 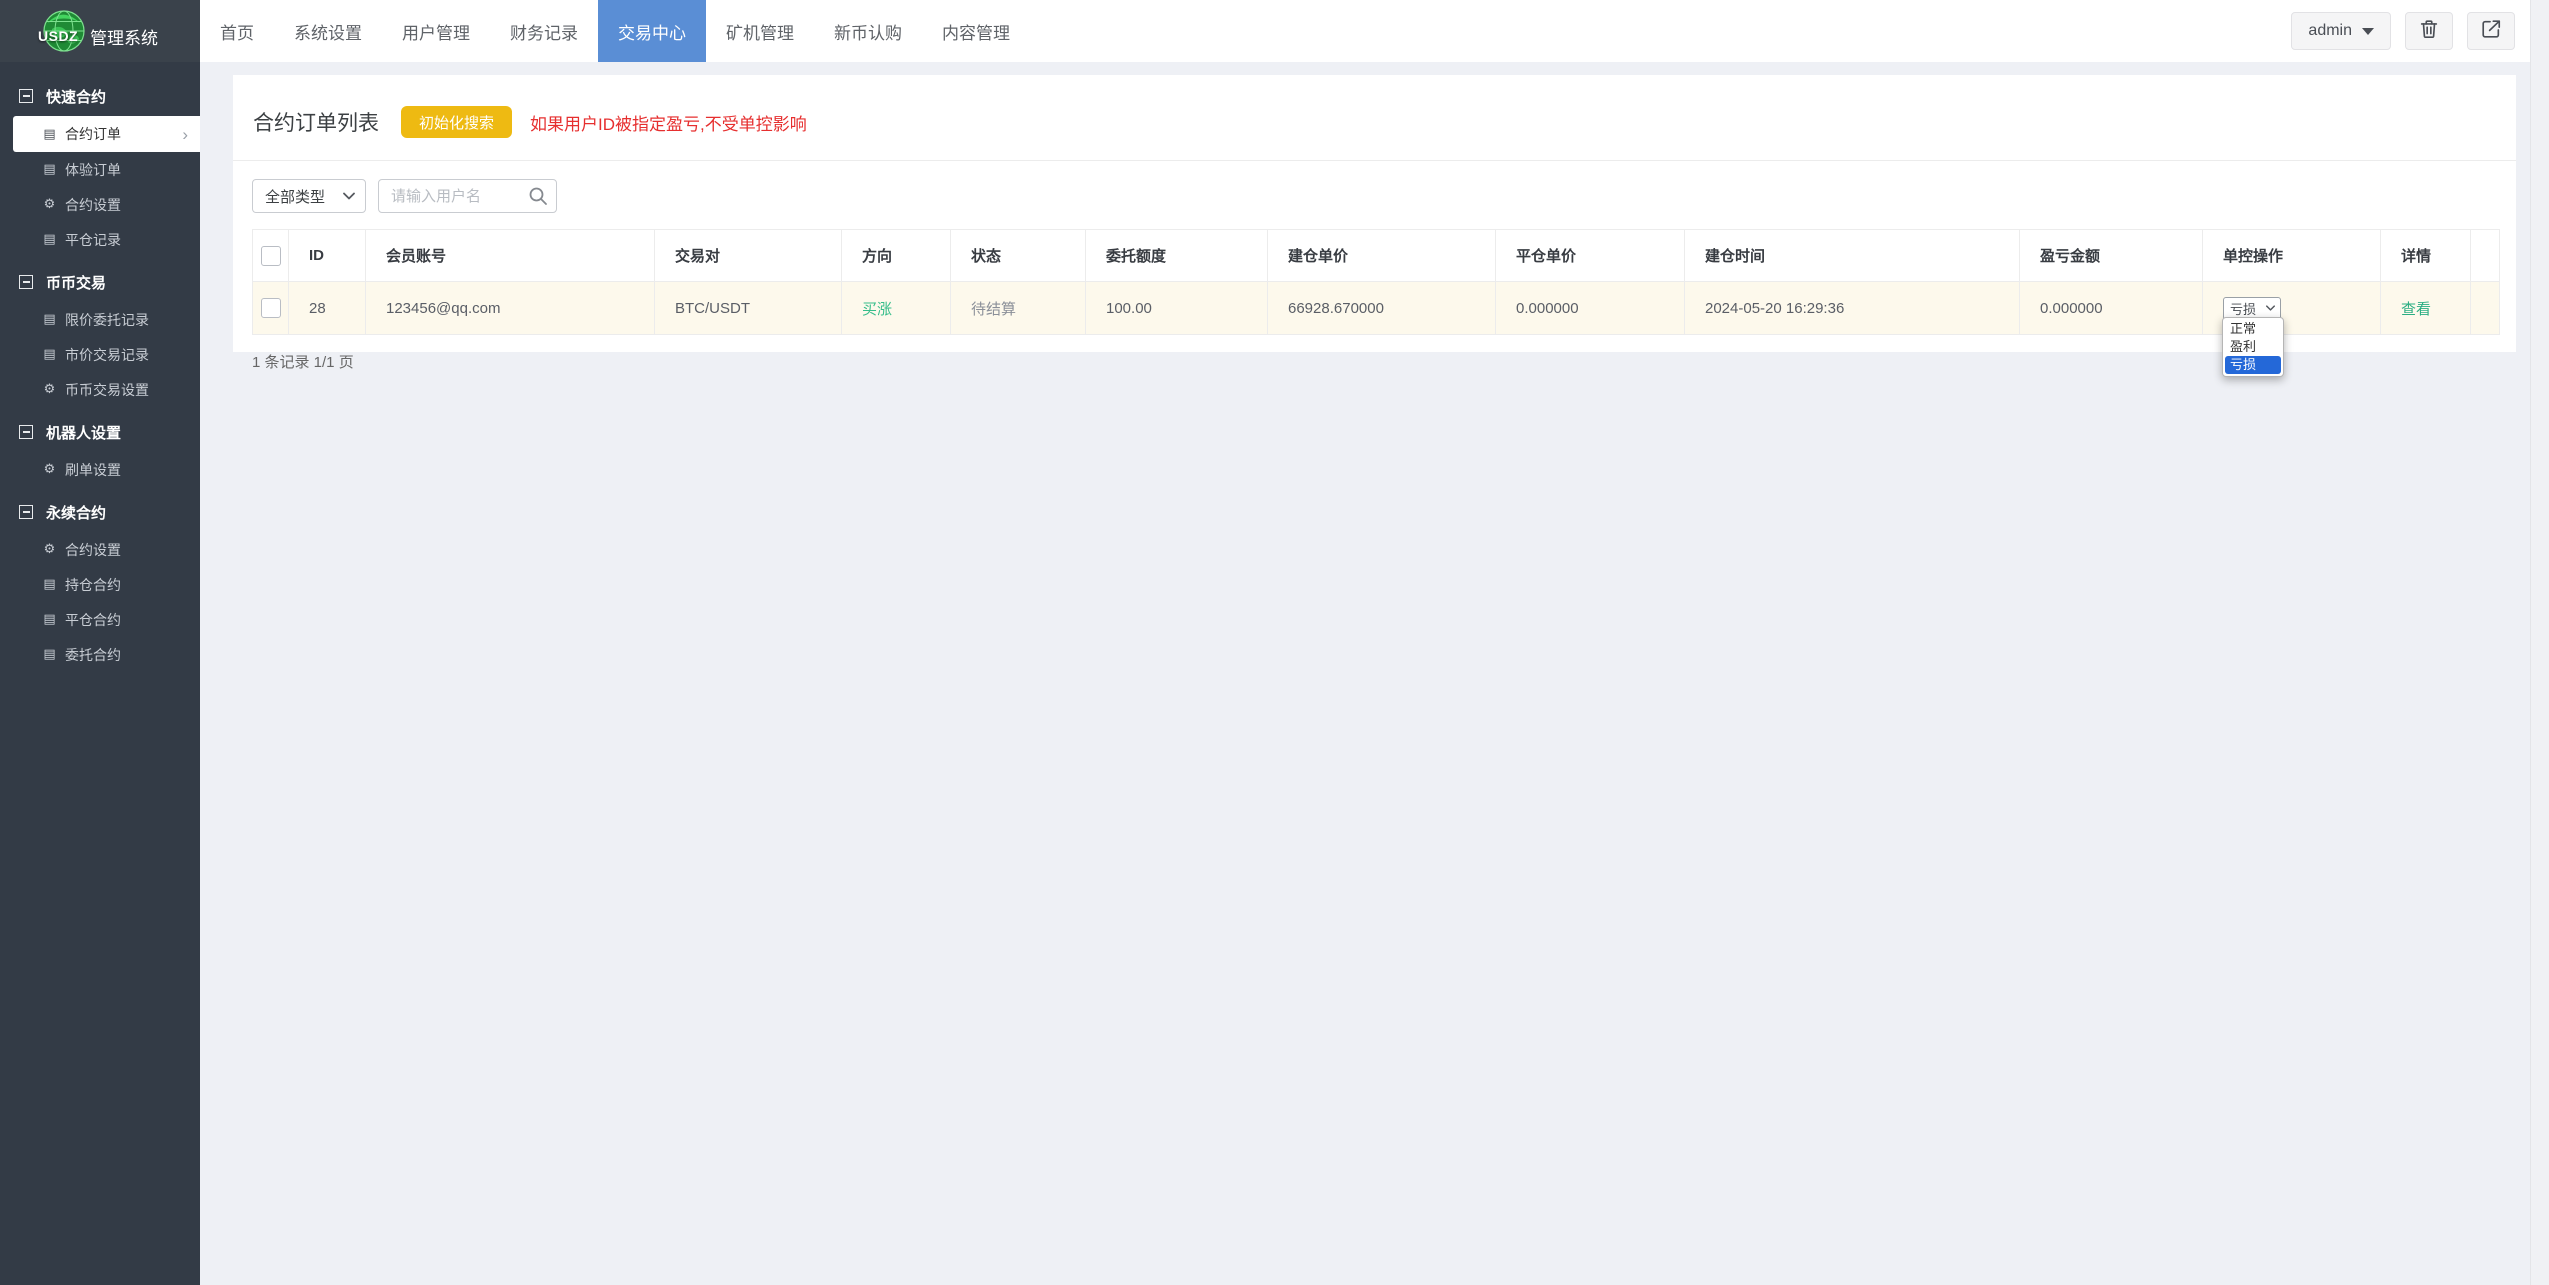 I want to click on col-header-pnl: 盈亏金额, so click(x=2111, y=255).